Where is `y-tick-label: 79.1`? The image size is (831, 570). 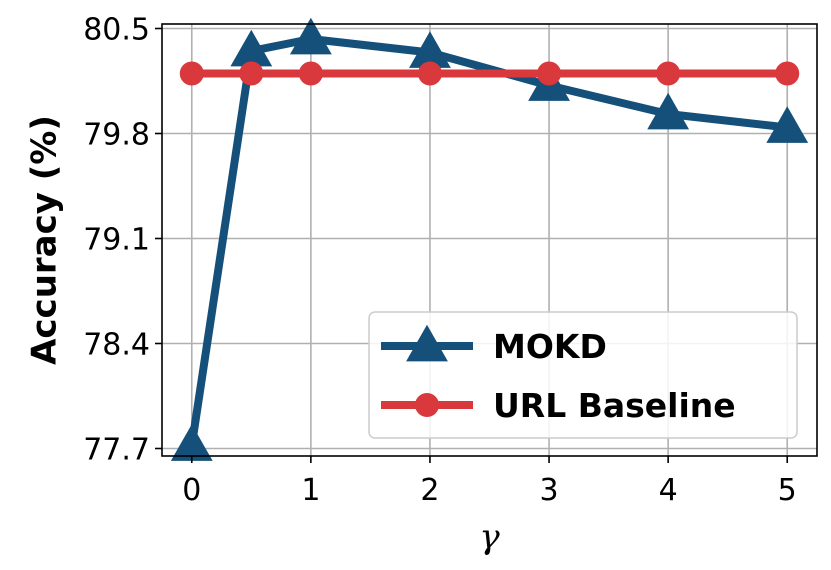 y-tick-label: 79.1 is located at coordinates (116, 240).